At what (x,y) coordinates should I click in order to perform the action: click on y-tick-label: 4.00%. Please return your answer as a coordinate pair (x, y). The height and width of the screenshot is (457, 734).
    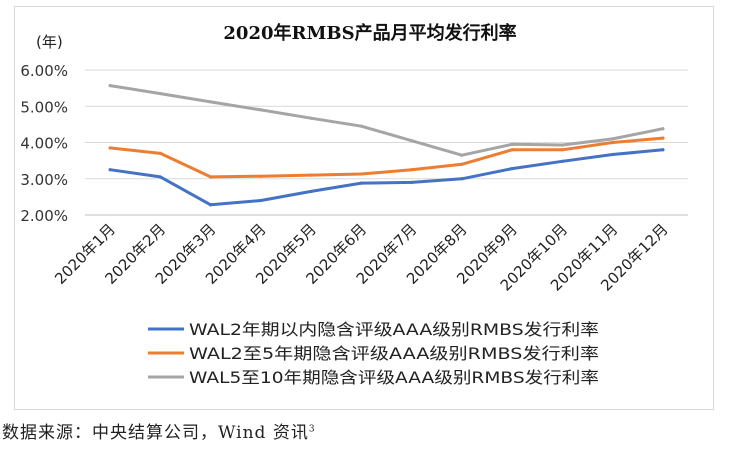
    Looking at the image, I should click on (44, 144).